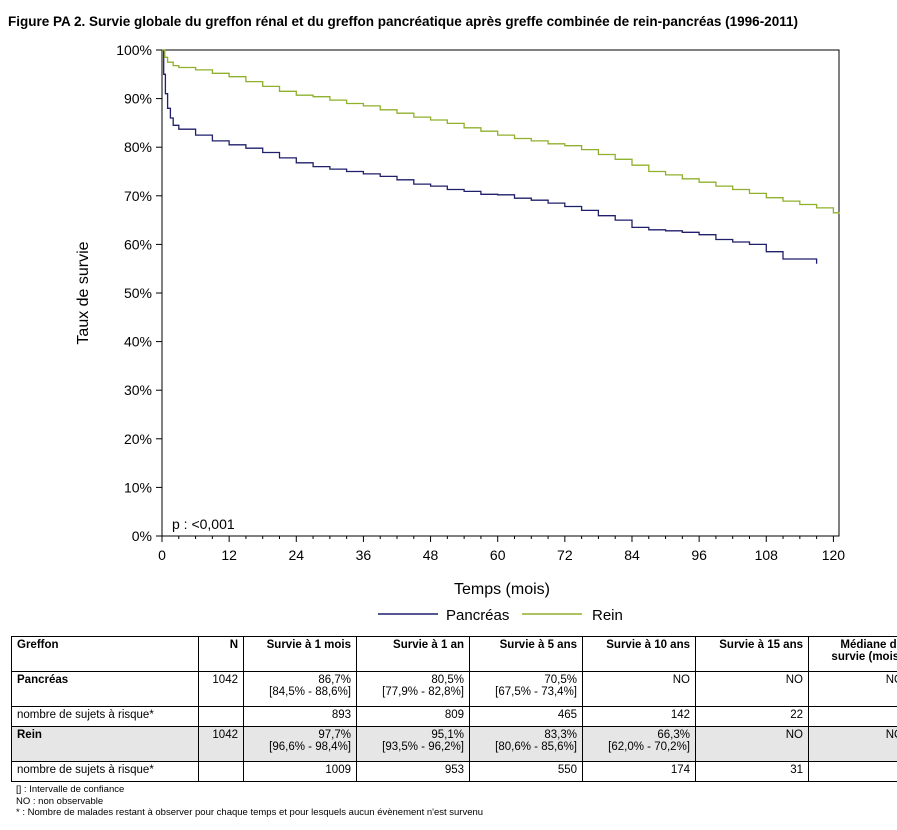 Image resolution: width=897 pixels, height=830 pixels. What do you see at coordinates (413, 716) in the screenshot?
I see `risk-cell: 809` at bounding box center [413, 716].